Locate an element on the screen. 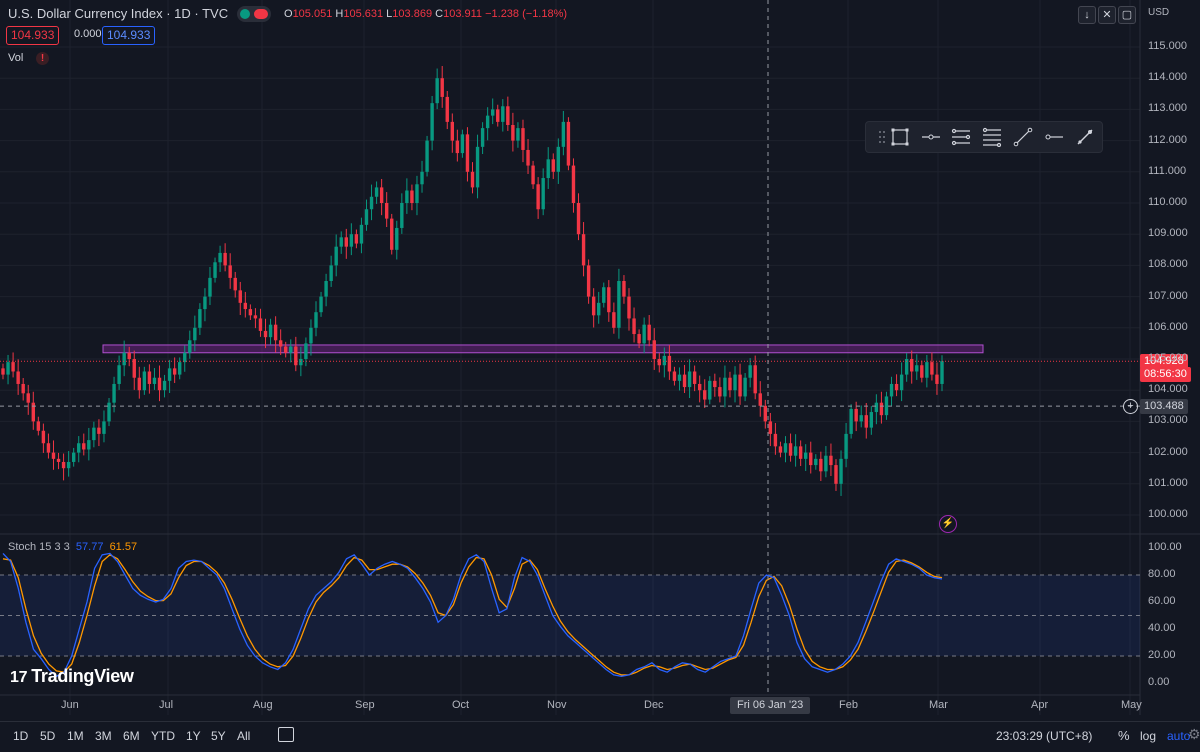 The width and height of the screenshot is (1200, 752). timeframe-1y: 1Y is located at coordinates (193, 736).